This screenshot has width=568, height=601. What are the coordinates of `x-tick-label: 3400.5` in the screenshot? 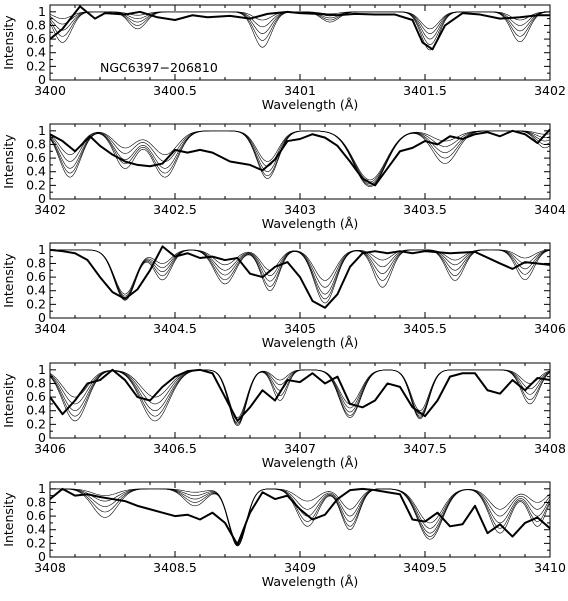 It's located at (175, 90).